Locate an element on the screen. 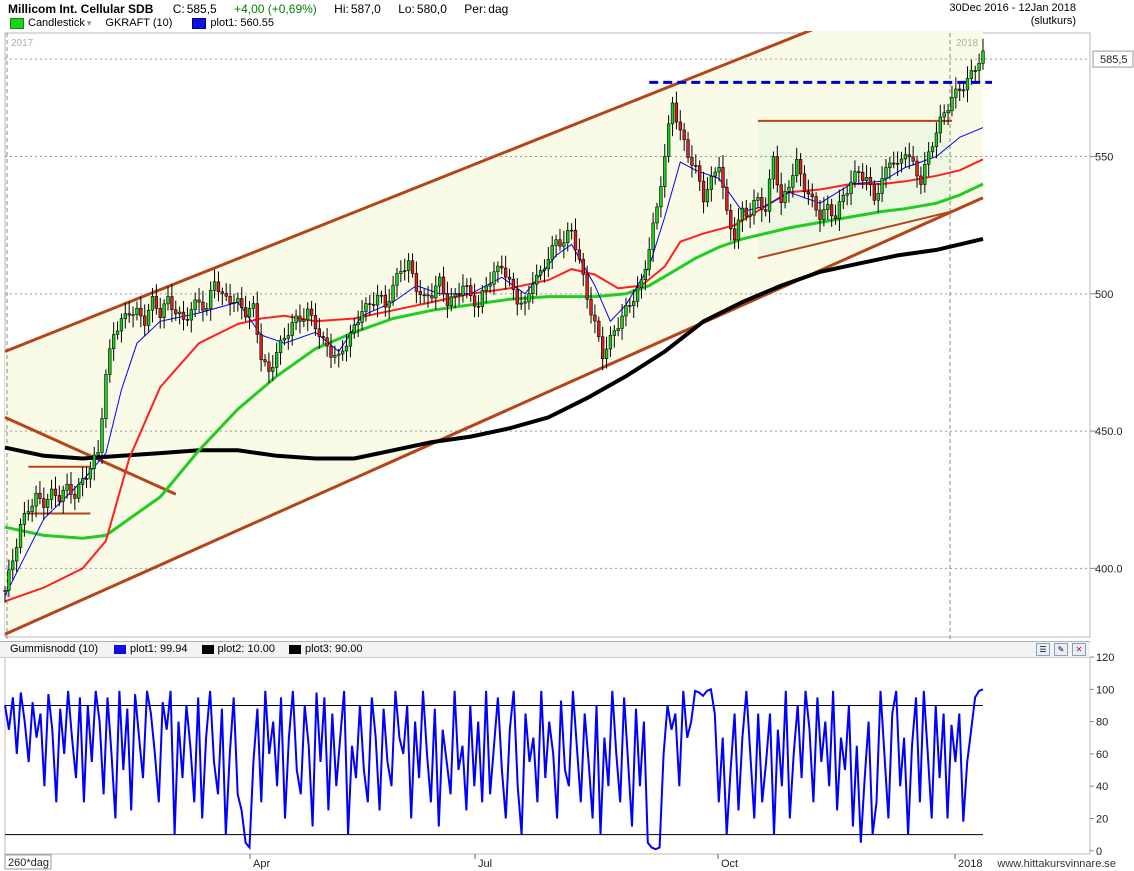  legend-plot1: plot1: 560.55 is located at coordinates (242, 23).